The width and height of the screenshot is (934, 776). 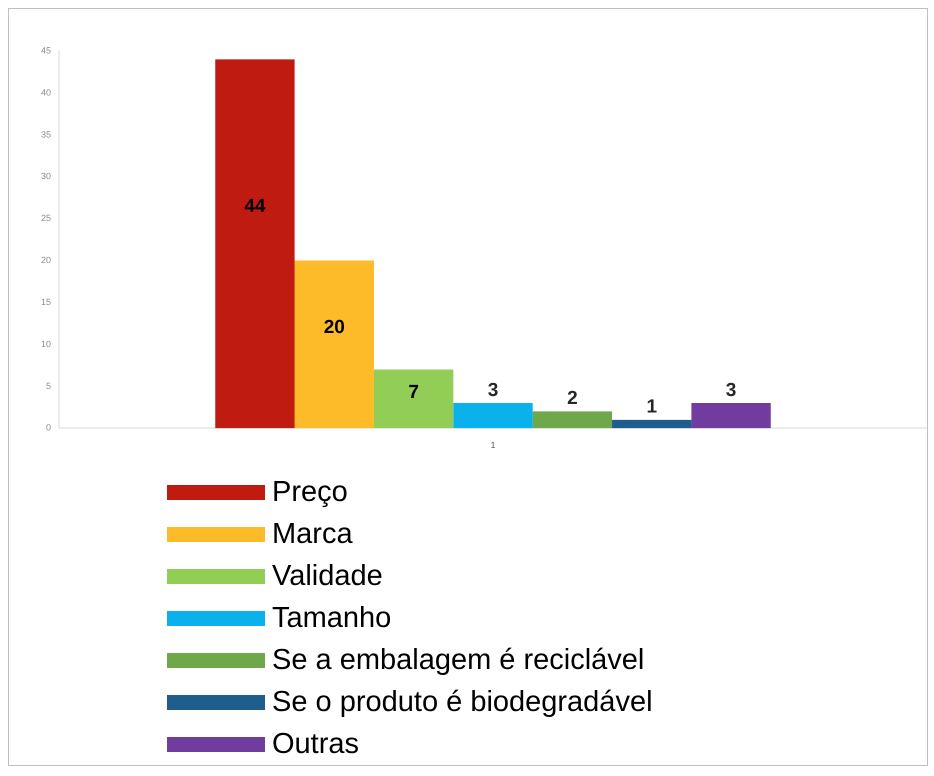 I want to click on y-tick-label: 40, so click(x=46, y=92).